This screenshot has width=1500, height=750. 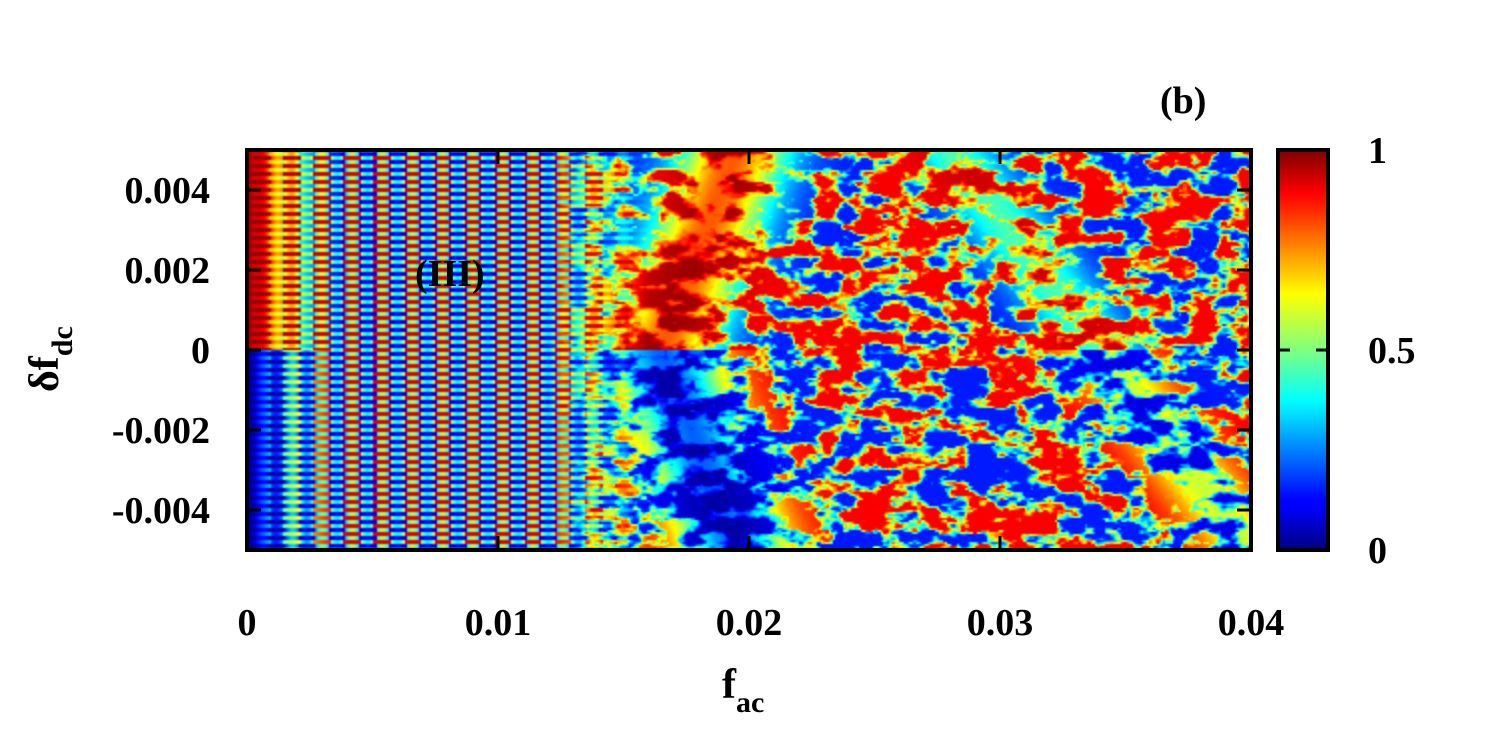 What do you see at coordinates (247, 623) in the screenshot?
I see `x-tick-label: 0` at bounding box center [247, 623].